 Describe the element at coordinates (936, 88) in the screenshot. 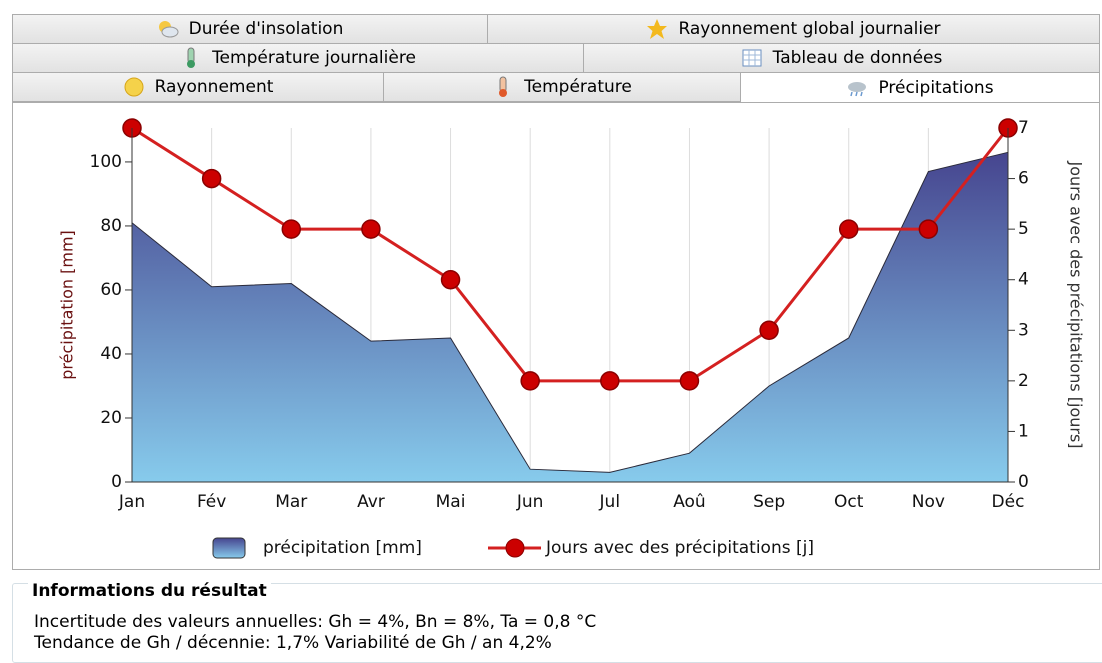

I see `tab-label: Précipitations` at that location.